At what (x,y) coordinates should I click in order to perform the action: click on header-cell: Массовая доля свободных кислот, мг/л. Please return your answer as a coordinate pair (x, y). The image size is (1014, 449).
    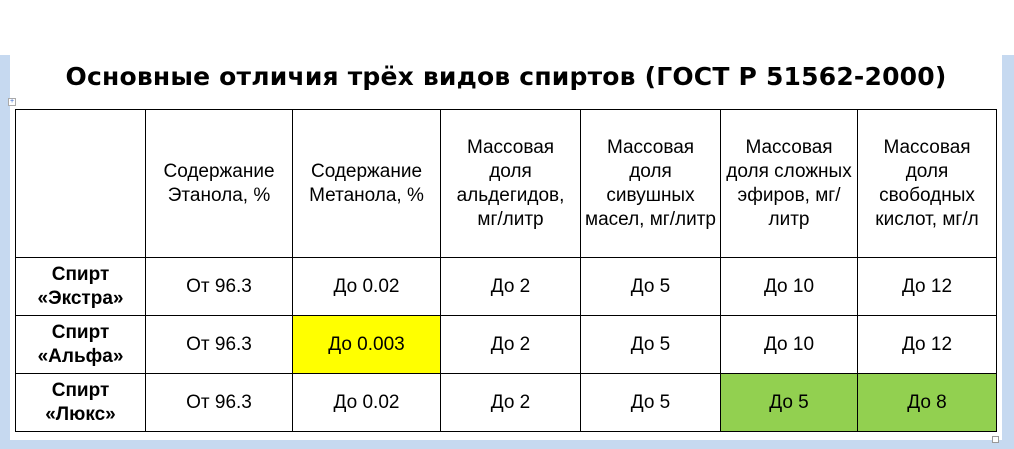
    Looking at the image, I should click on (927, 183).